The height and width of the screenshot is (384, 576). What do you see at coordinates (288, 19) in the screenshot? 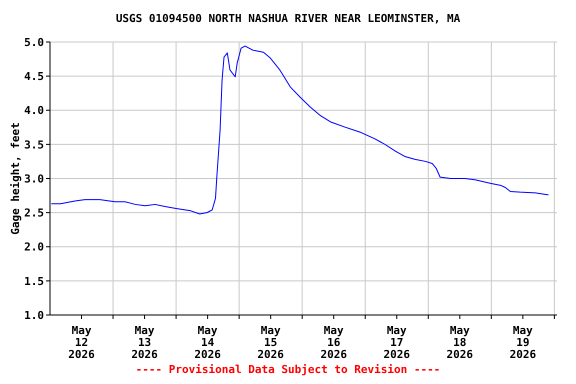
I see `chart-title: USGS 01094500 NORTH NASHUA RIVER NEAR LEOMINSTER, MA` at bounding box center [288, 19].